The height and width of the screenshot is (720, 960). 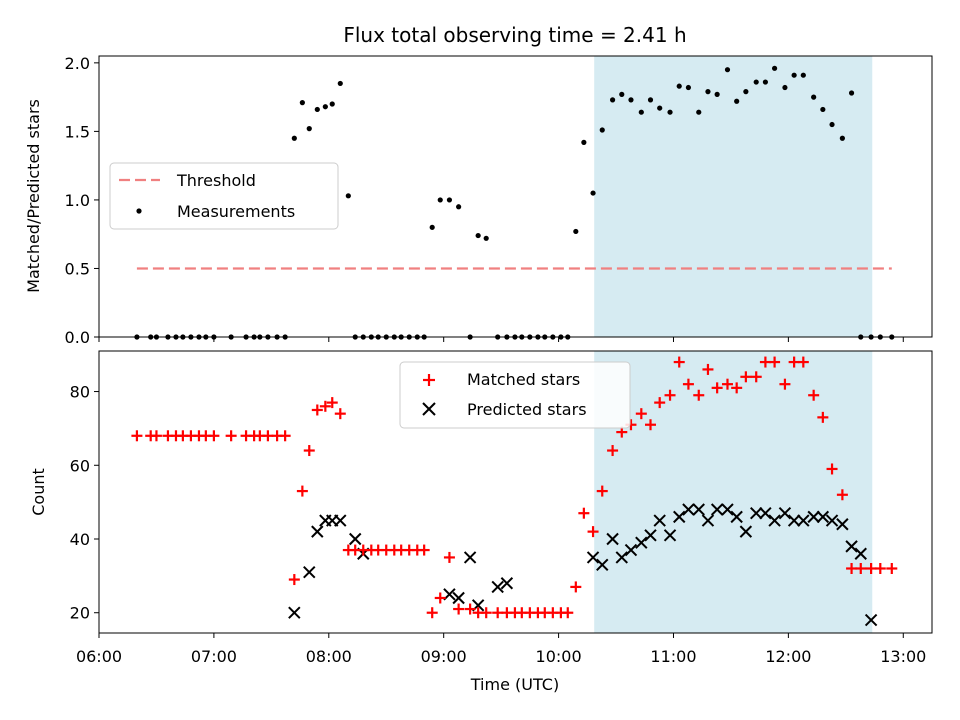 What do you see at coordinates (77, 63) in the screenshot?
I see `top-y-tick-label: 2.0` at bounding box center [77, 63].